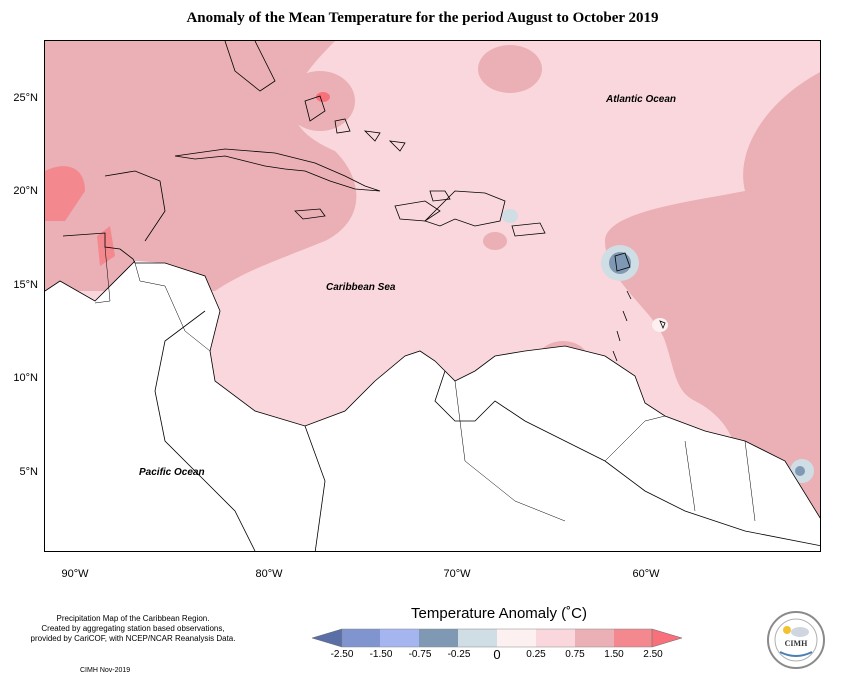 The image size is (845, 684). Describe the element at coordinates (75, 574) in the screenshot. I see `lon-label-90w: 90°W` at that location.